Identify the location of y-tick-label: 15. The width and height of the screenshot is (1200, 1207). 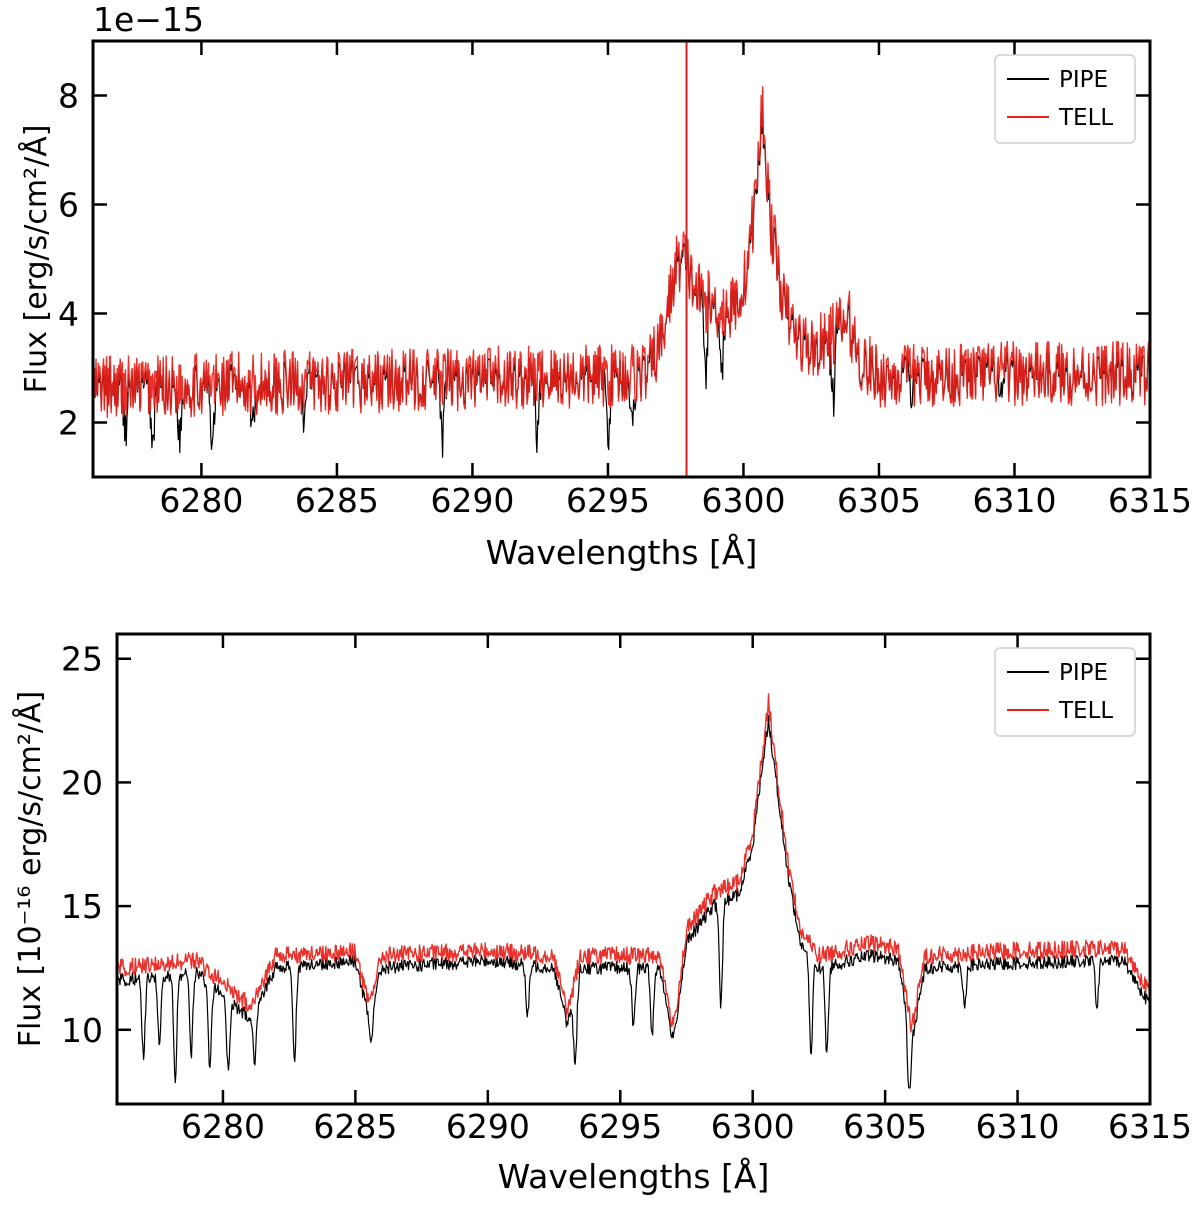
(82, 906).